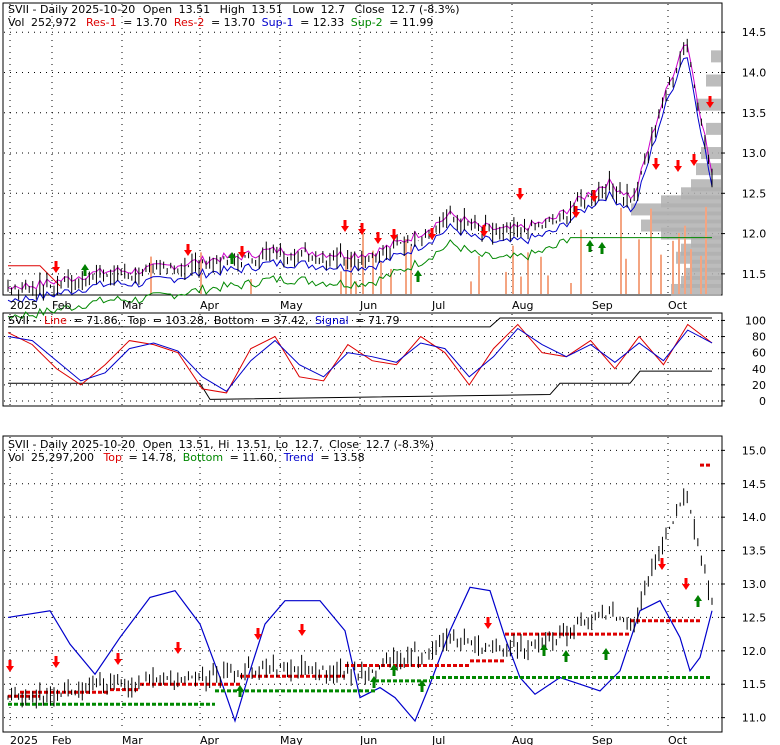 The image size is (780, 745). I want to click on price-x-tick-label: Jun, so click(368, 305).